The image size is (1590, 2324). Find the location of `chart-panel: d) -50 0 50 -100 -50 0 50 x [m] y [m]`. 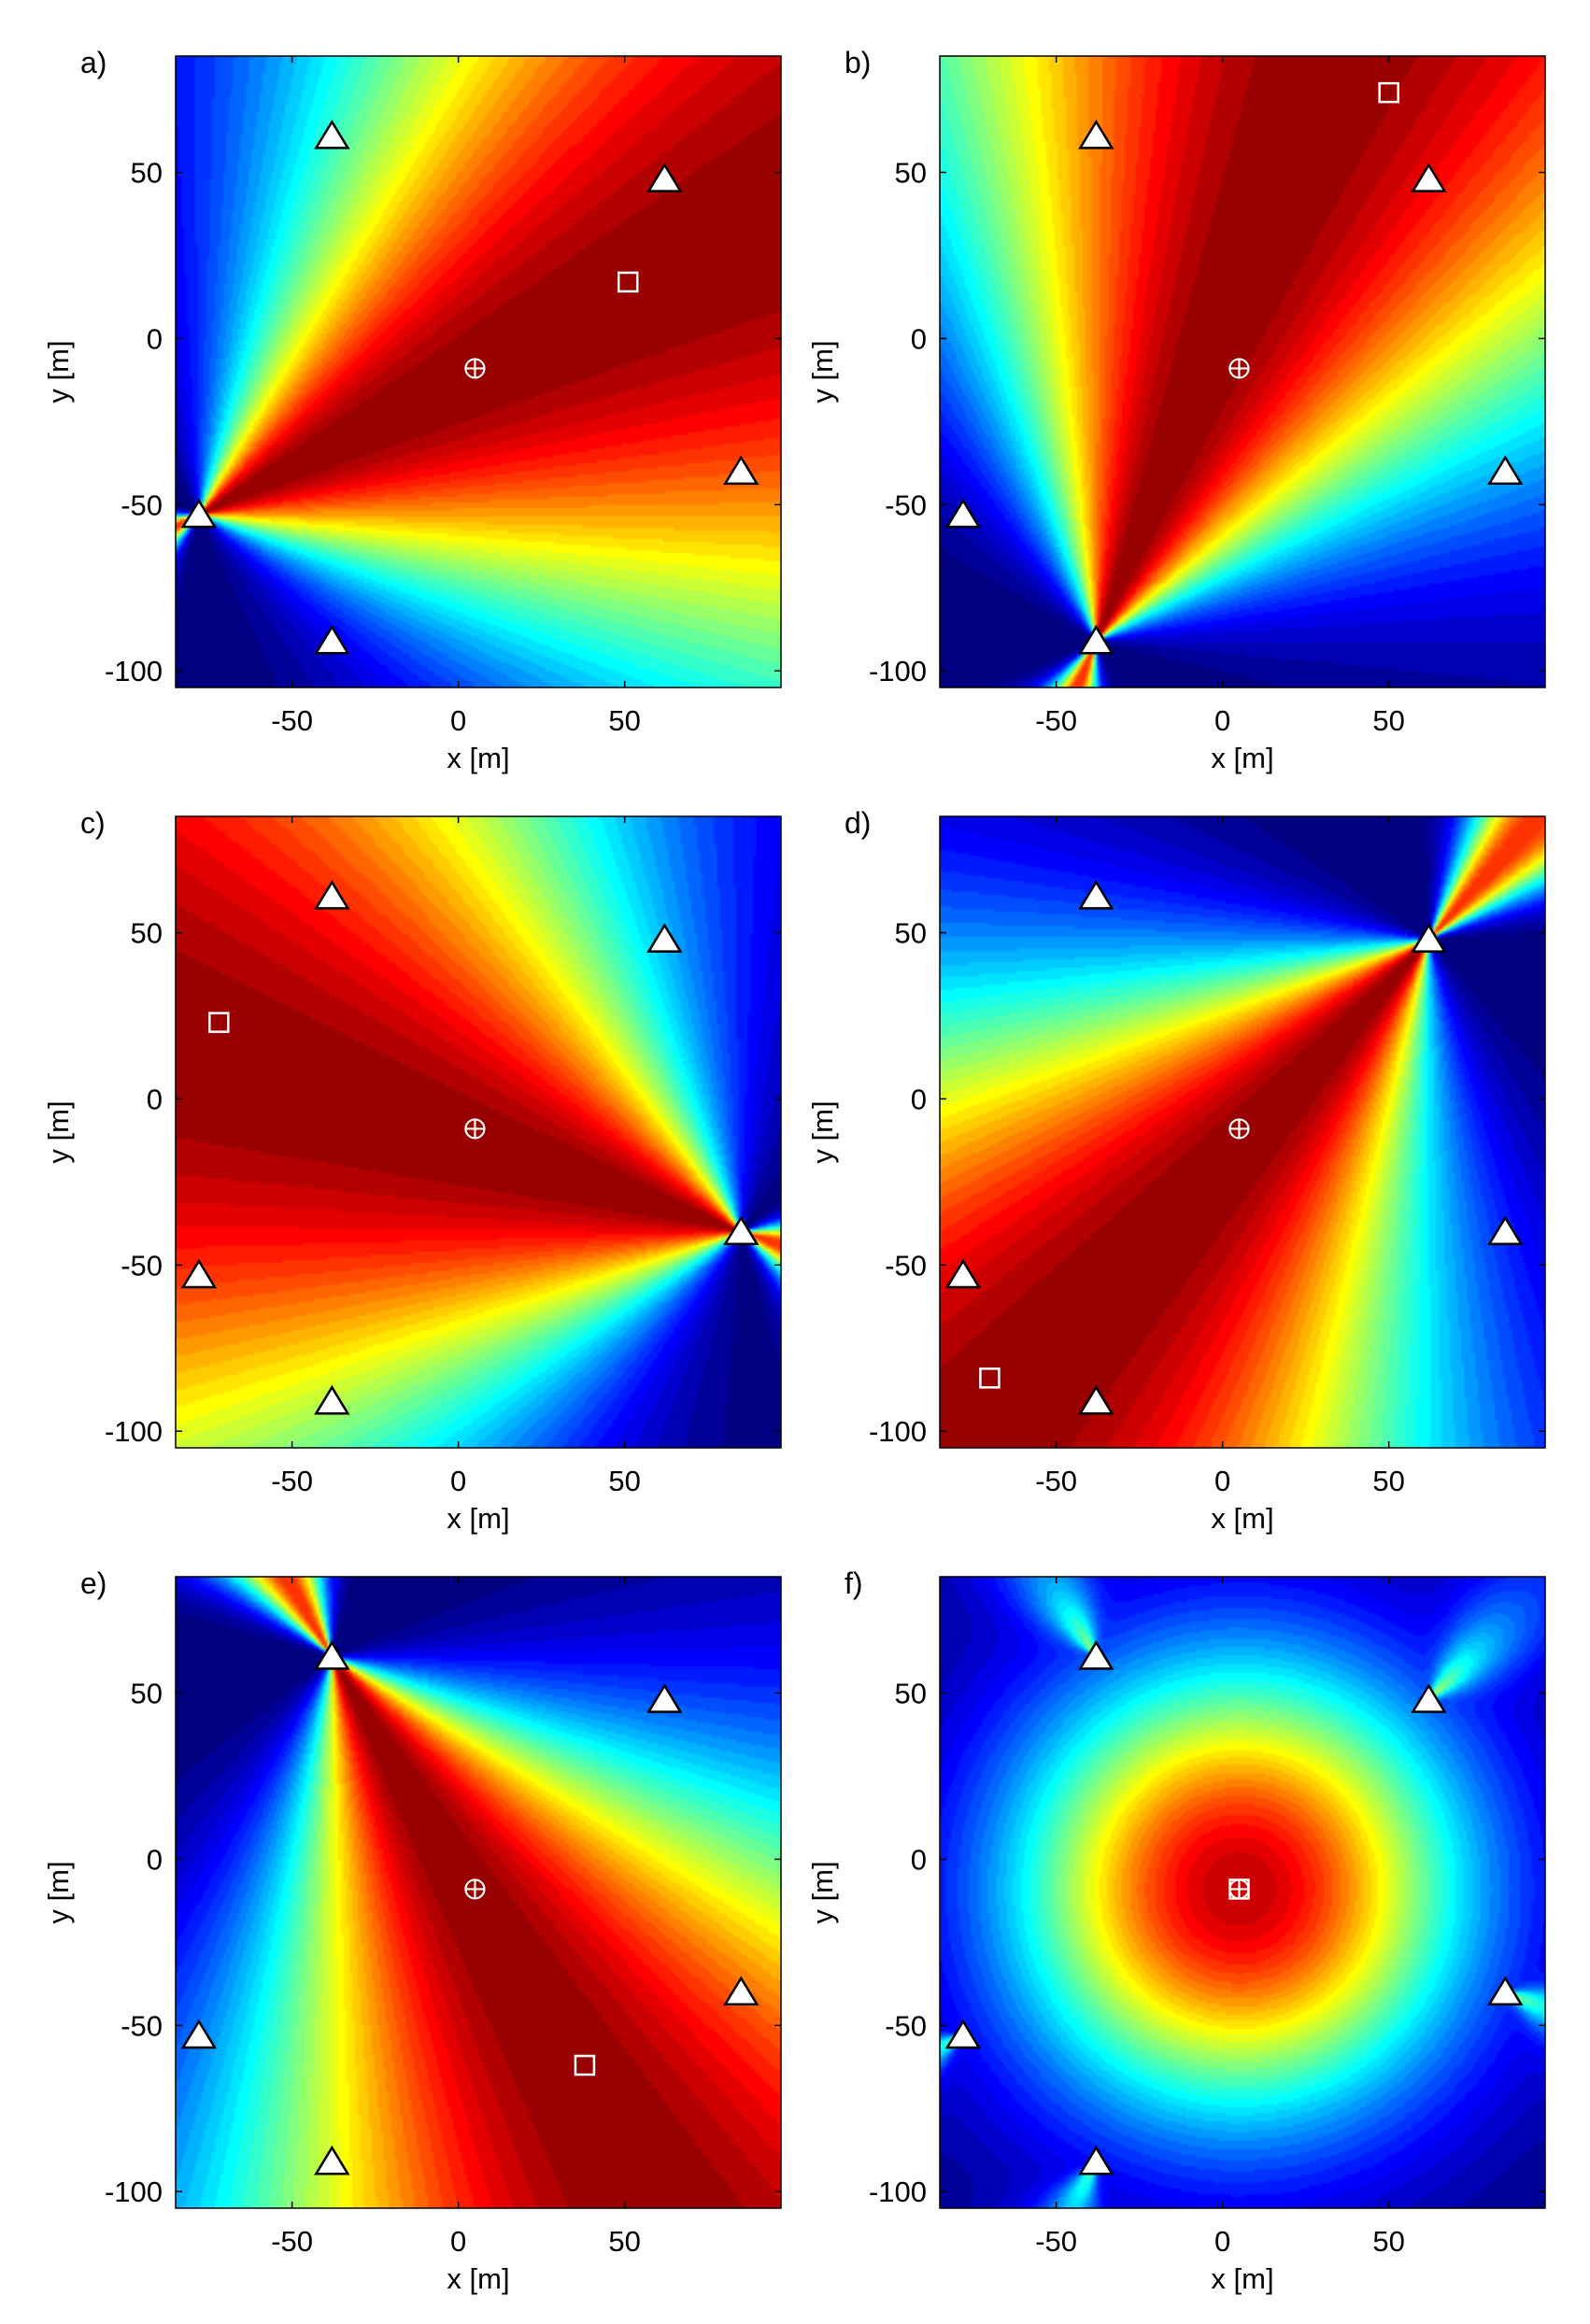

chart-panel: d) -50 0 50 -100 -50 0 50 x [m] y [m] is located at coordinates (1176, 1170).